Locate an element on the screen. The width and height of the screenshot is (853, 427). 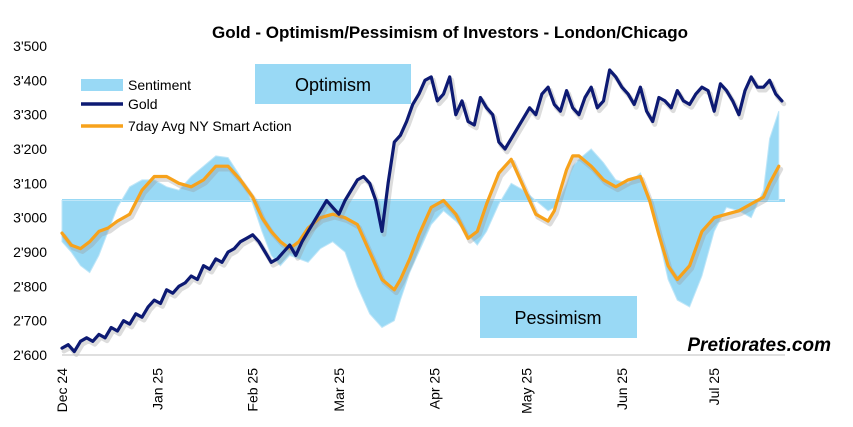
y-tick-label: 3'100 is located at coordinates (30, 183).